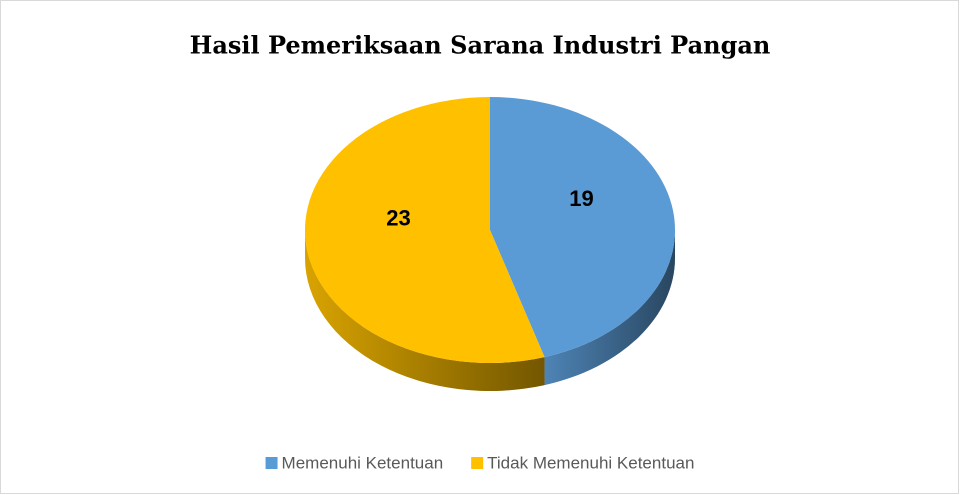 This screenshot has height=495, width=961. I want to click on legend-label: Tidak Memenuhi Ketentuan, so click(590, 462).